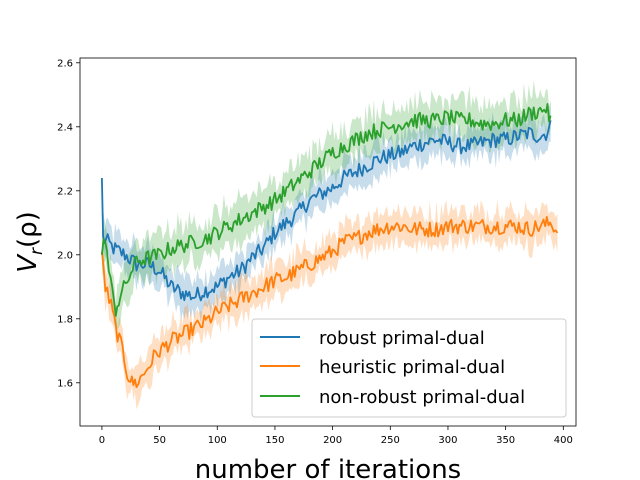 Image resolution: width=640 pixels, height=480 pixels. I want to click on legend-label-heuristic: heuristic primal-dual, so click(412, 367).